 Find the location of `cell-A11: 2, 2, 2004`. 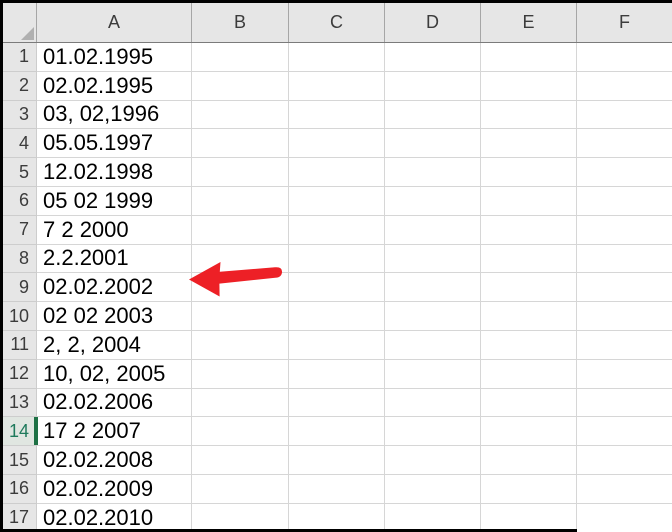

cell-A11: 2, 2, 2004 is located at coordinates (114, 345).